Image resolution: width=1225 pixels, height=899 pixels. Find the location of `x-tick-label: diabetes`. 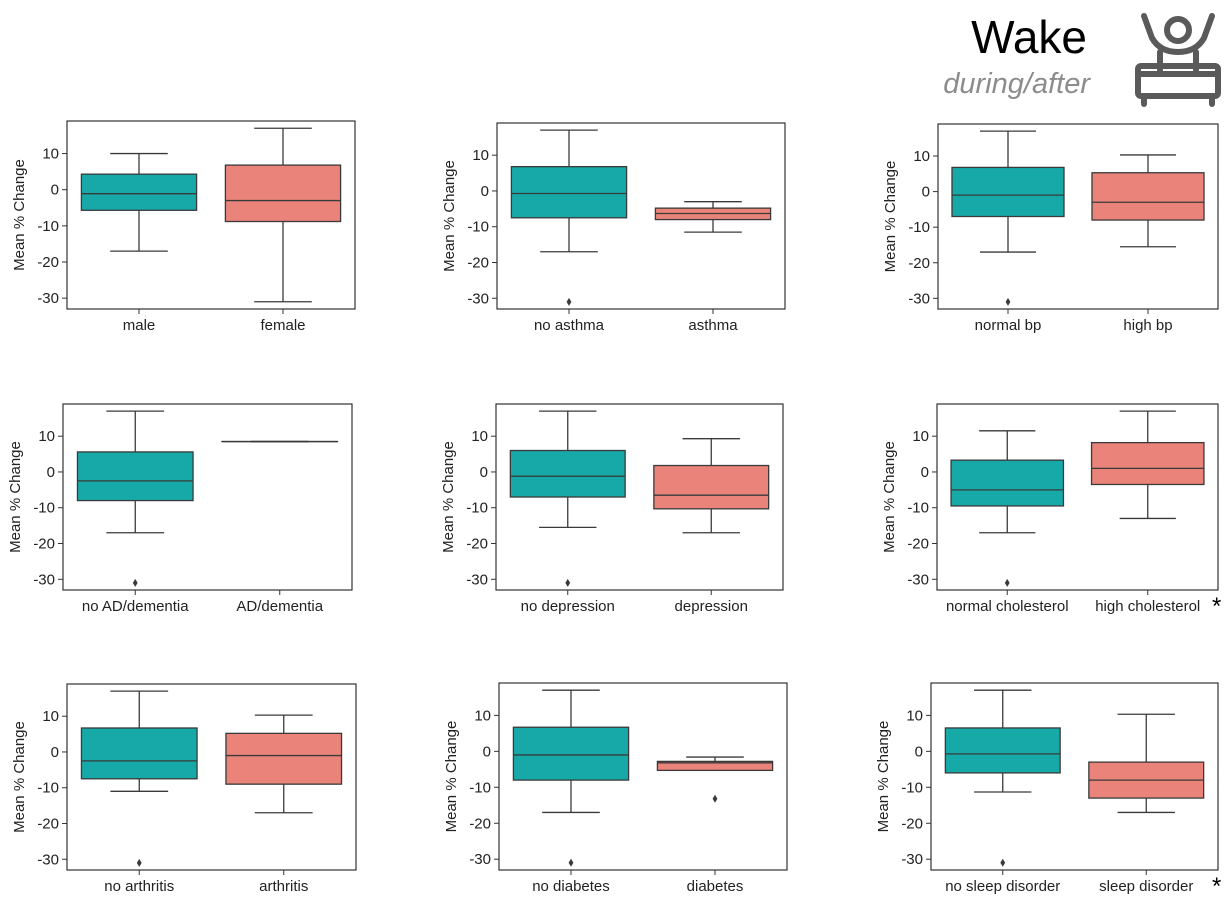

x-tick-label: diabetes is located at coordinates (715, 886).